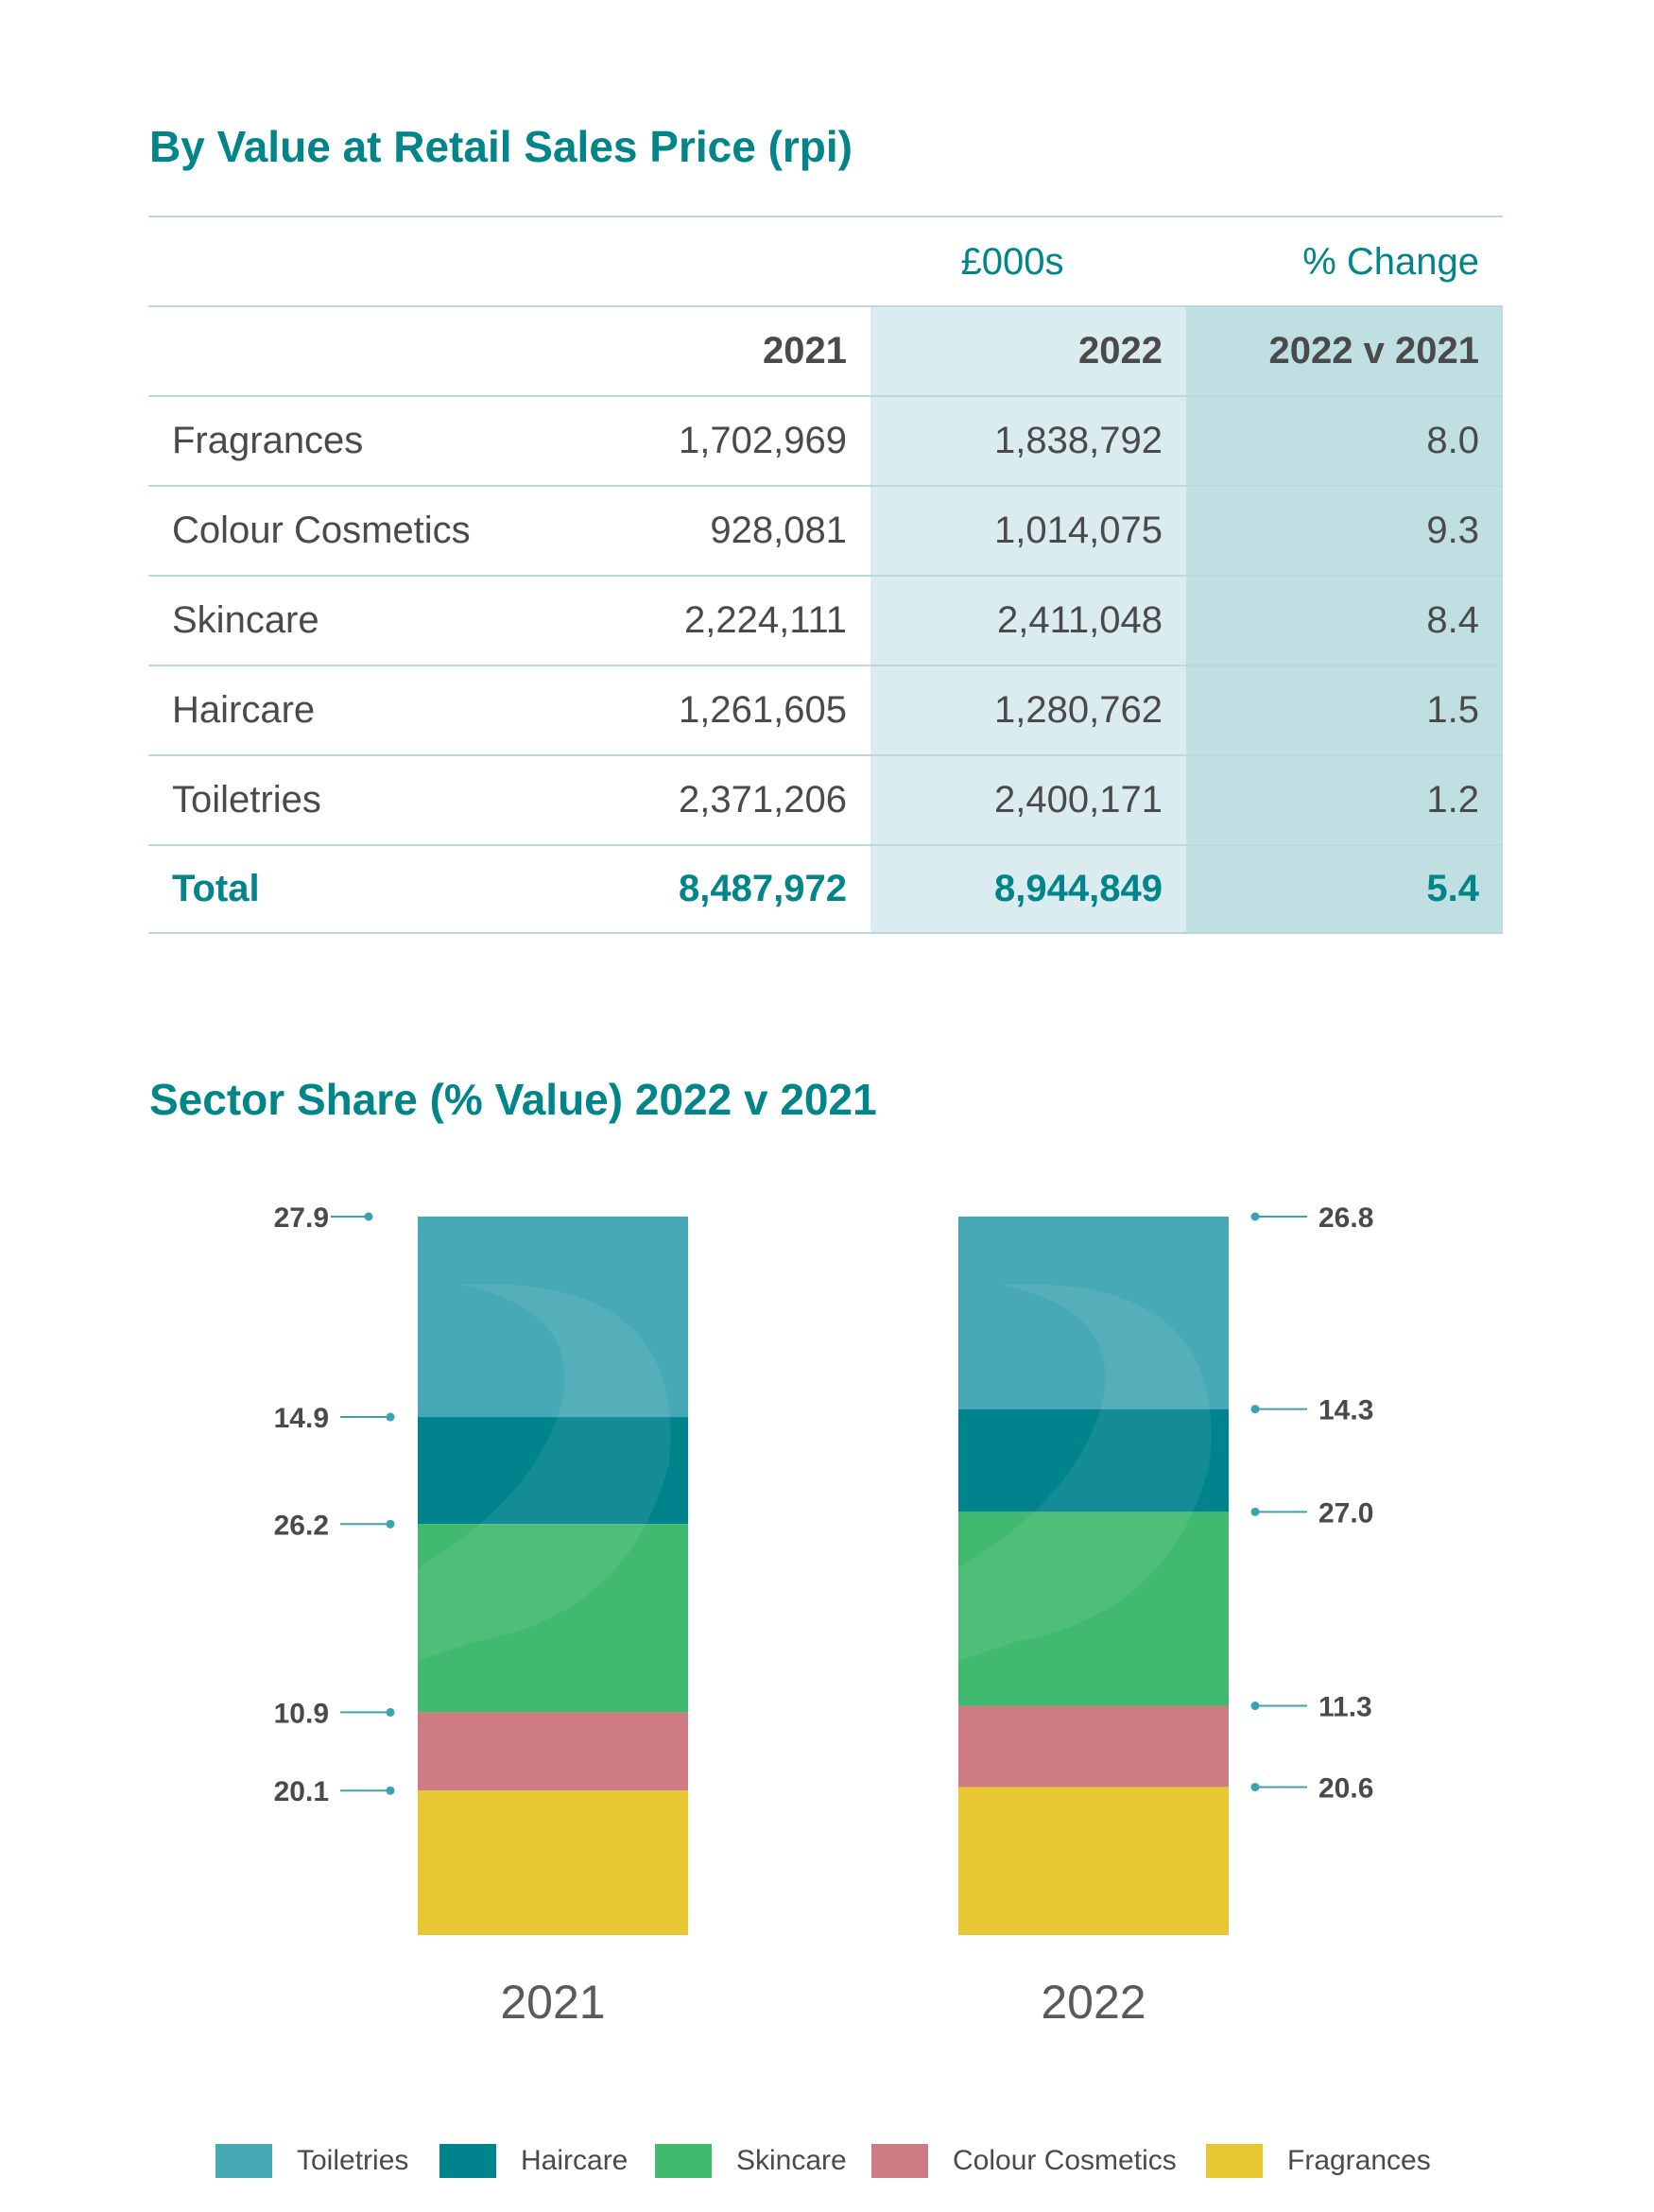  I want to click on svg-text: 20.1, so click(301, 1791).